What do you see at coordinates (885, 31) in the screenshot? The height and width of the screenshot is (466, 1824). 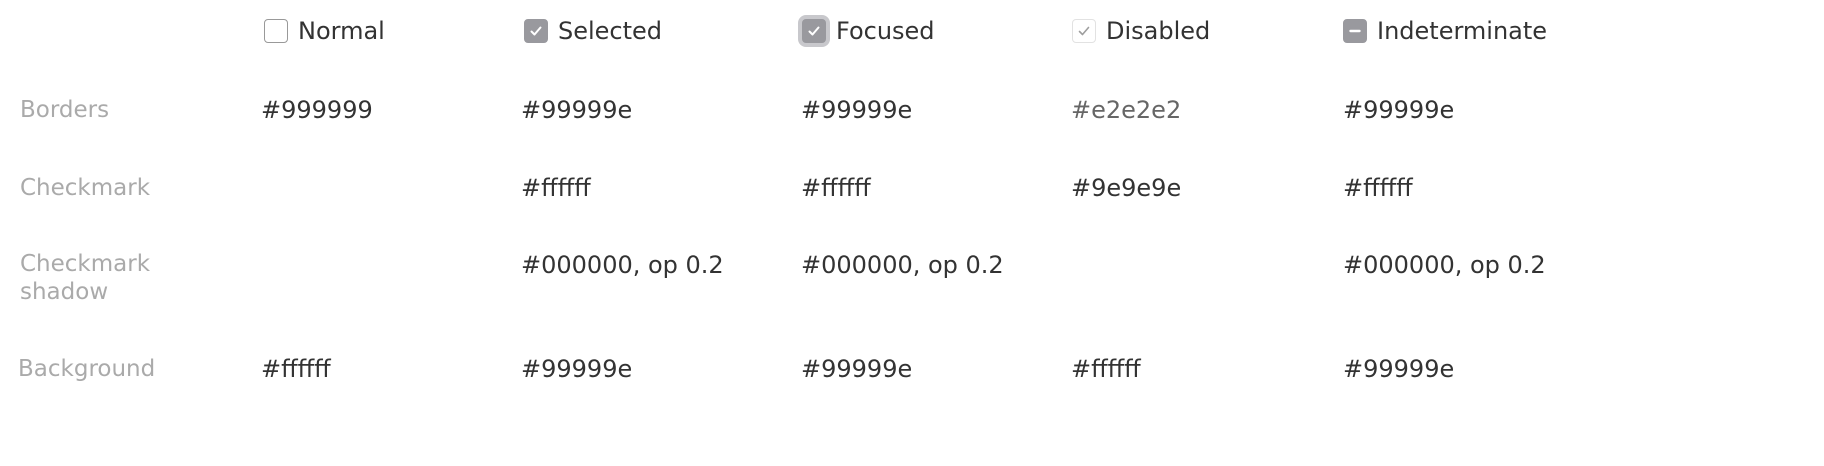 I see `state-label-focused: Focused` at bounding box center [885, 31].